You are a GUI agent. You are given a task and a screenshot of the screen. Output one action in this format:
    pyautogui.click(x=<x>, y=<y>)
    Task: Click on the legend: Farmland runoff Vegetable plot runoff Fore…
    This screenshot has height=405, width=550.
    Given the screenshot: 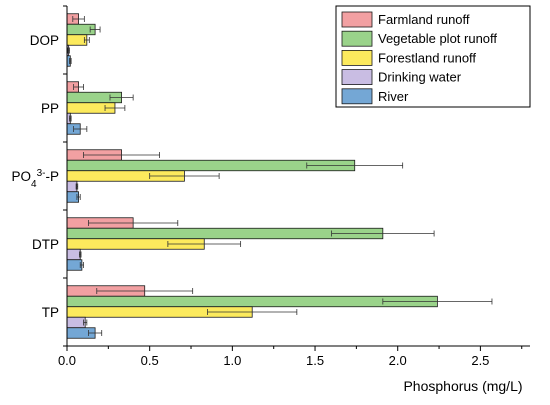 What is the action you would take?
    pyautogui.click(x=433, y=56)
    